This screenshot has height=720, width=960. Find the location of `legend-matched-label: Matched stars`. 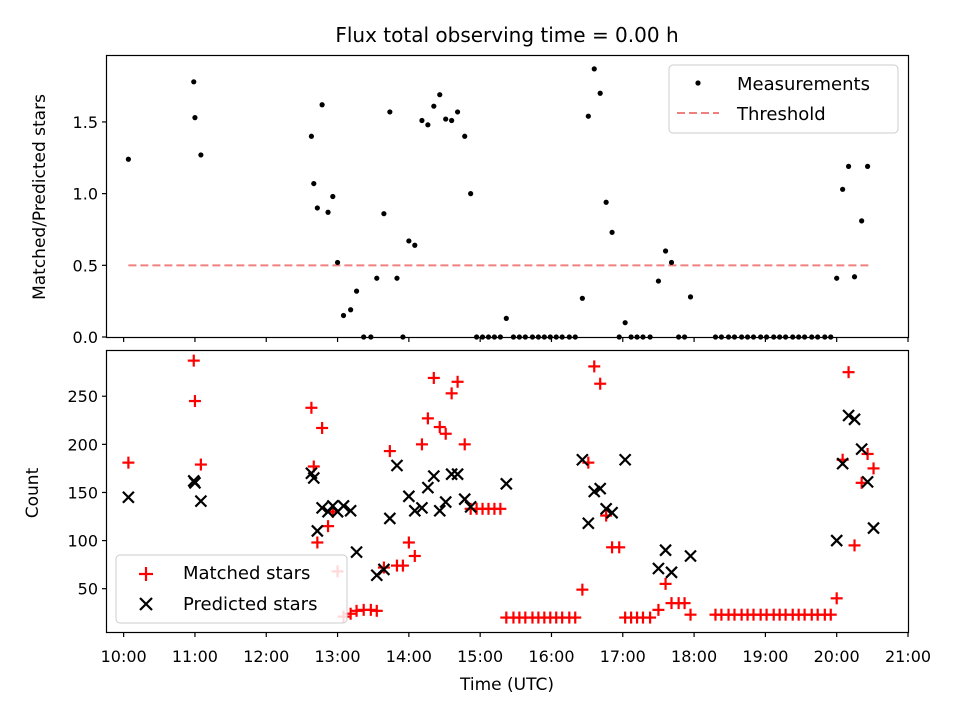

legend-matched-label: Matched stars is located at coordinates (246, 573).